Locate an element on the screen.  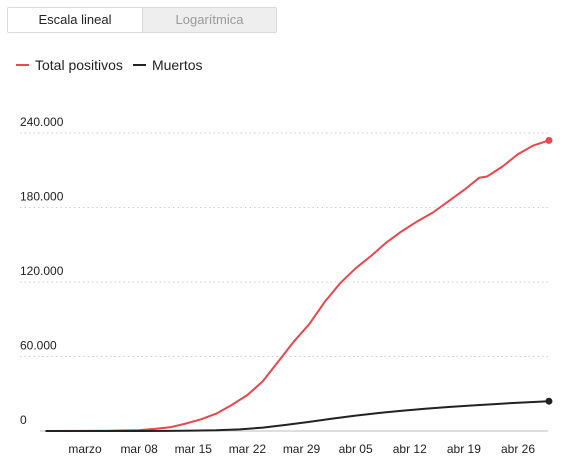
y-tick-label: 240.000 is located at coordinates (42, 122).